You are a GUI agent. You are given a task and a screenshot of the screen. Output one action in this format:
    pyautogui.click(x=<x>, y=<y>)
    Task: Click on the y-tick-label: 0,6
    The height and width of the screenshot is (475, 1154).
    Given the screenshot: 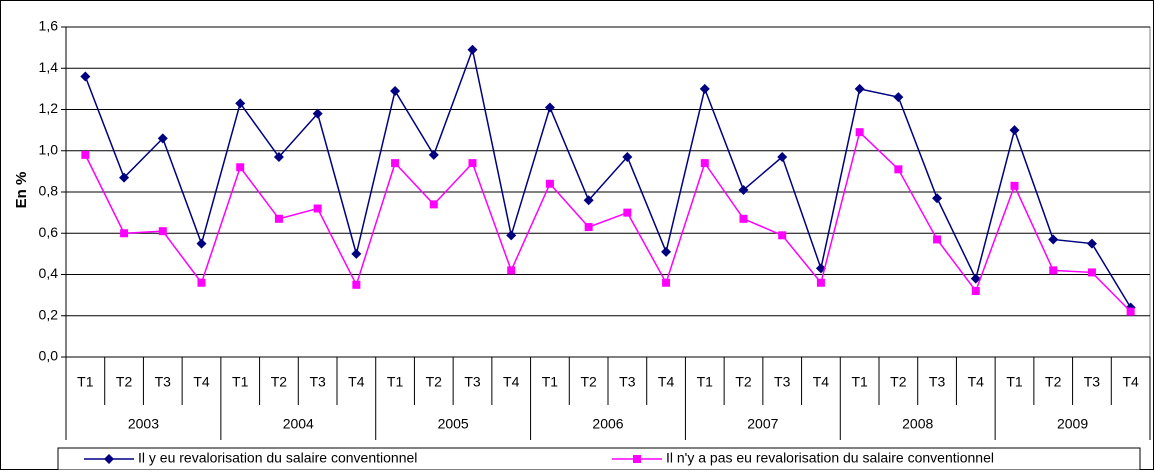 What is the action you would take?
    pyautogui.click(x=49, y=232)
    